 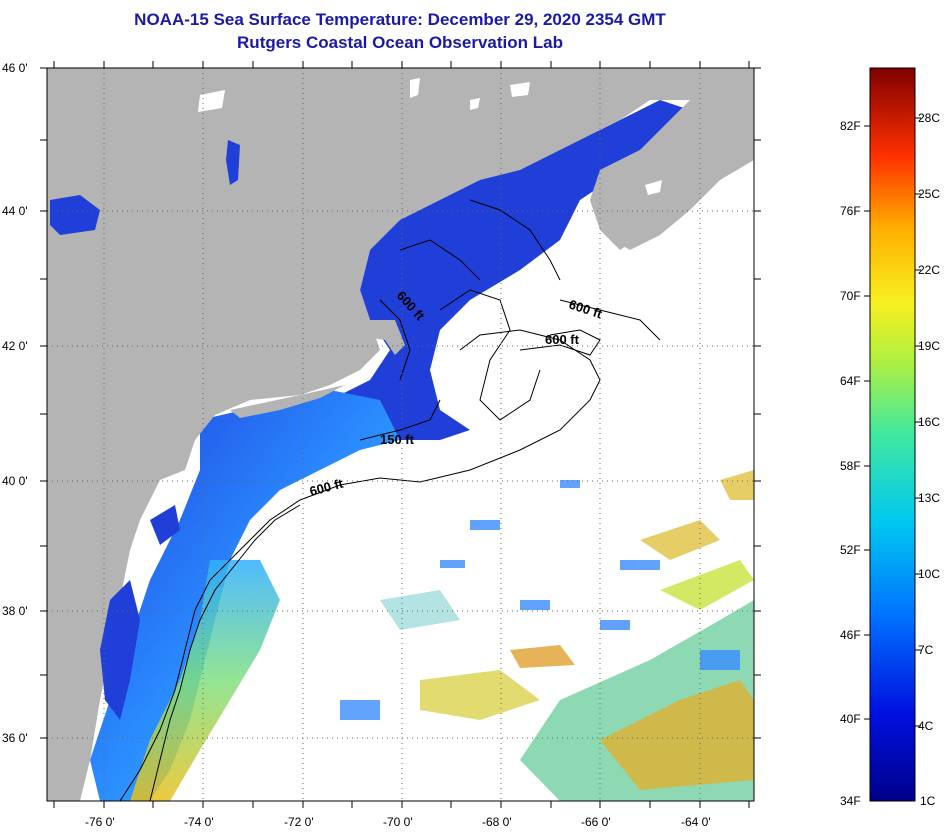 I want to click on cbar-f-40: 40F, so click(x=850, y=719).